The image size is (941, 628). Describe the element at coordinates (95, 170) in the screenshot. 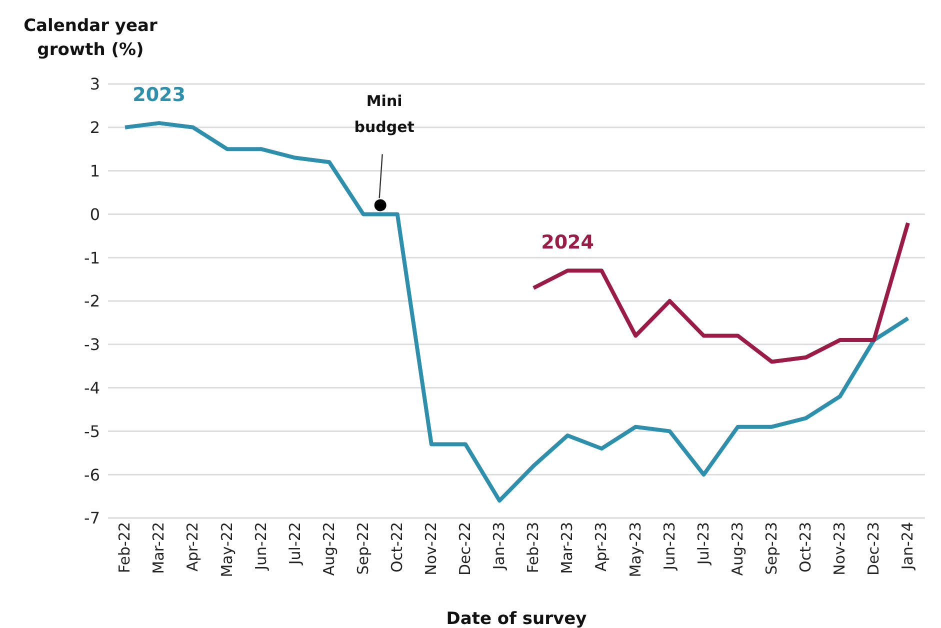

I see `y-tick-label: 1` at that location.